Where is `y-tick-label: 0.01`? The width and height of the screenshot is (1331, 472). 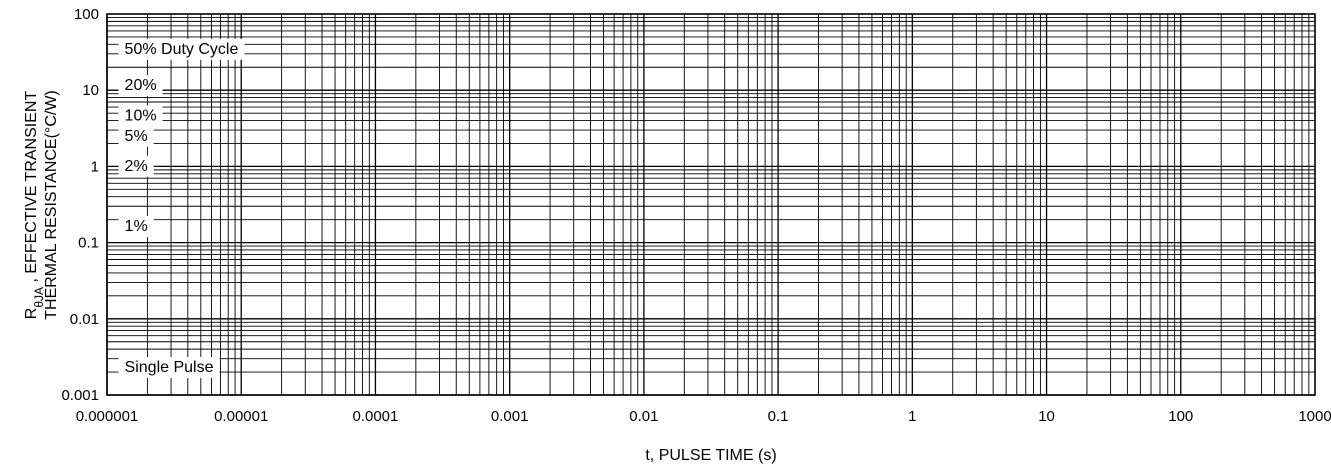 y-tick-label: 0.01 is located at coordinates (84, 319).